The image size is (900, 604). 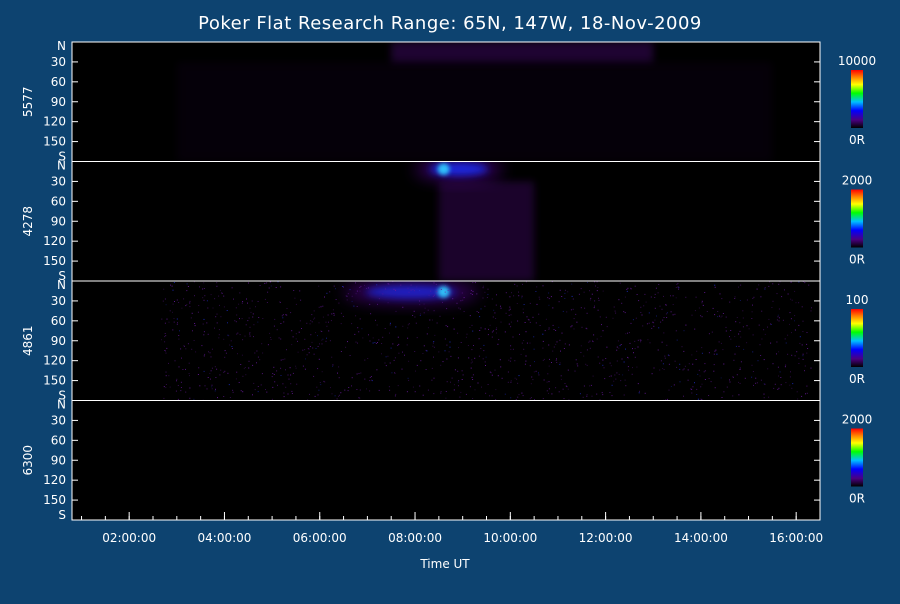 I want to click on y-tick-label: 120, so click(x=54, y=241).